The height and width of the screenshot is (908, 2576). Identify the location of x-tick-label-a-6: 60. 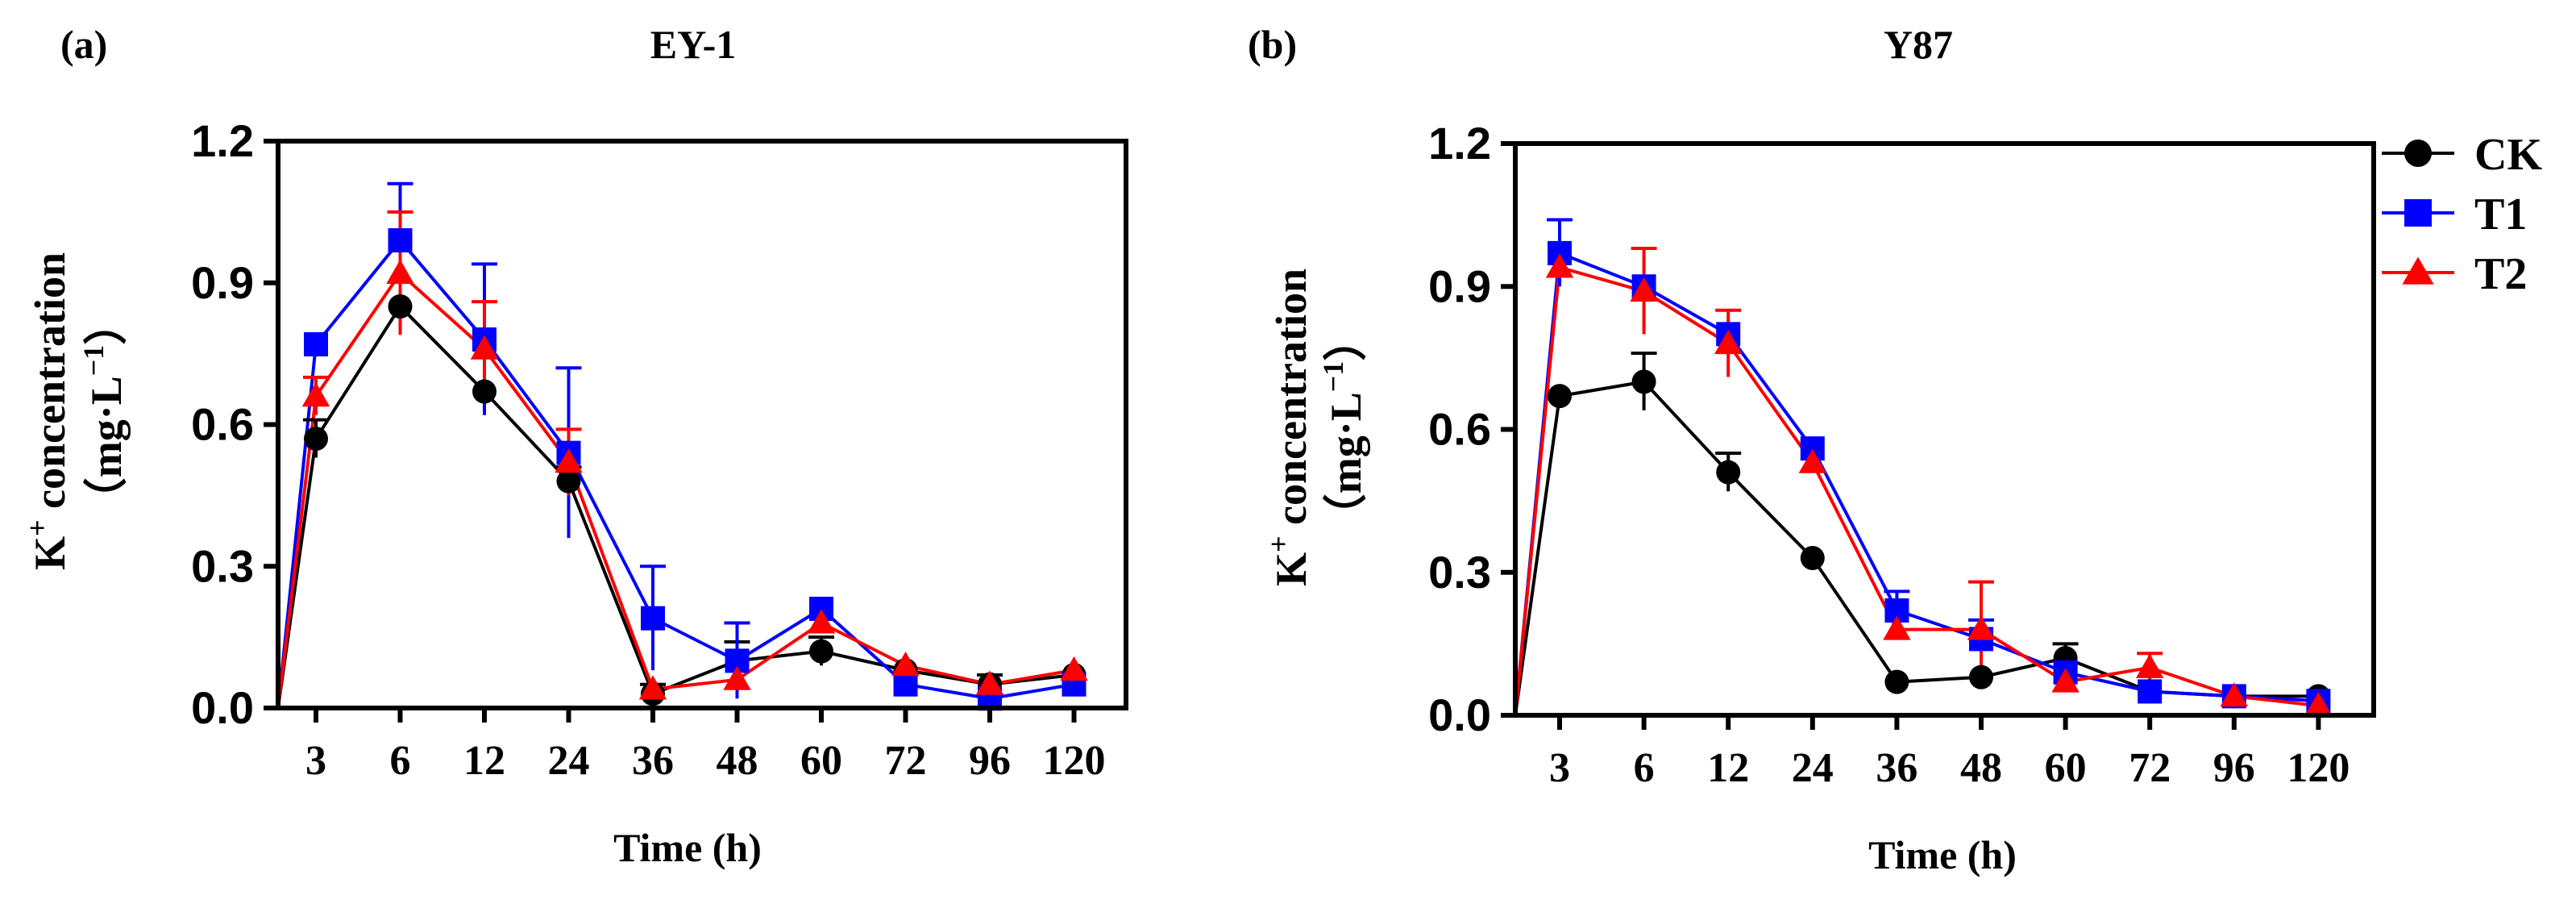
(821, 761).